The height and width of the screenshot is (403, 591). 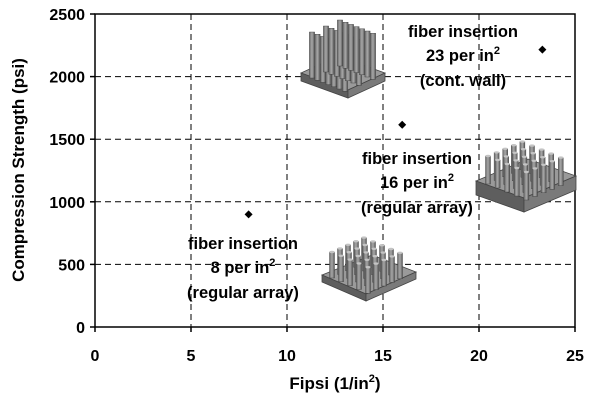 I want to click on x-axis-label-text: Fipsi (1/in, so click(x=328, y=383).